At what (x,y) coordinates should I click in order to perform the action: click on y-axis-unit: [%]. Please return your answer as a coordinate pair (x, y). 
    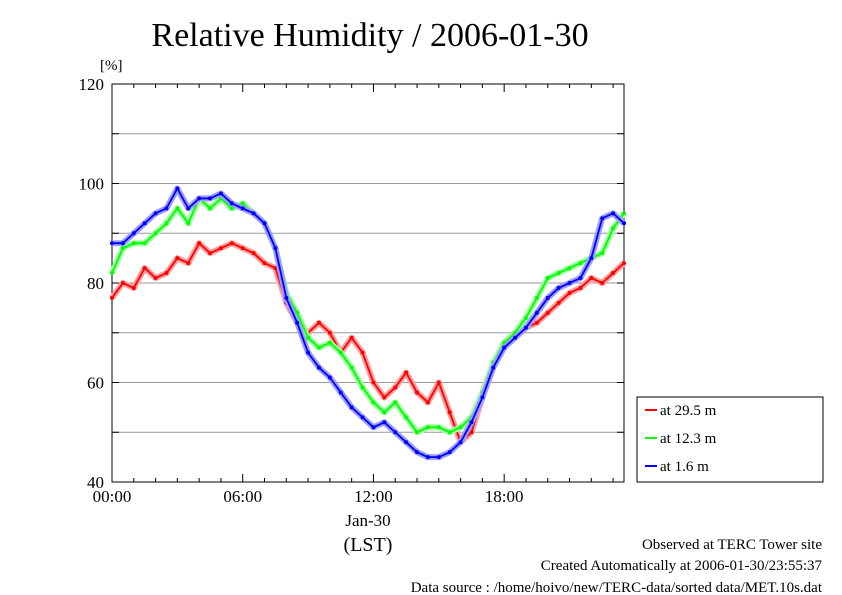
    Looking at the image, I should click on (111, 66).